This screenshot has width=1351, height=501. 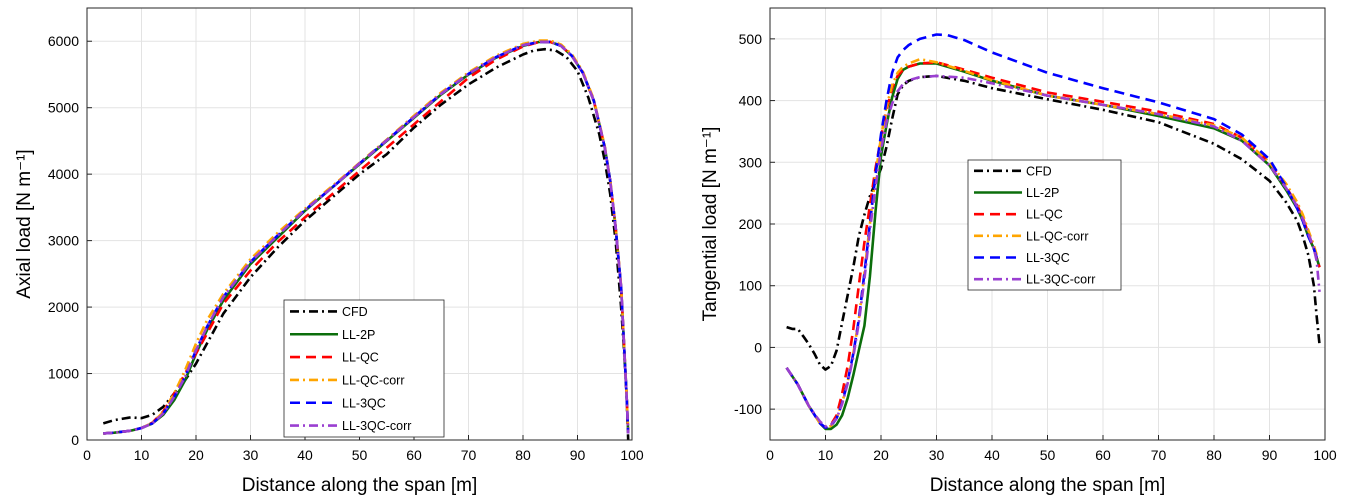 What do you see at coordinates (251, 455) in the screenshot?
I see `axial-load-x-tick-label: 30` at bounding box center [251, 455].